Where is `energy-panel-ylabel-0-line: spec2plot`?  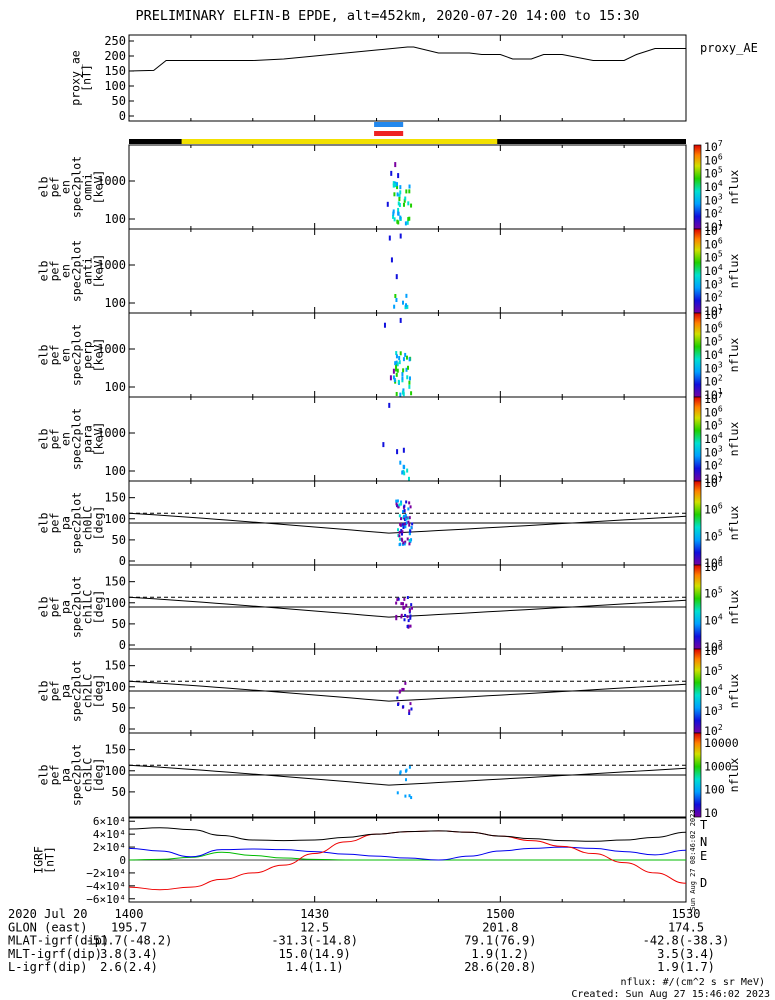 energy-panel-ylabel-0-line: spec2plot is located at coordinates (77, 187).